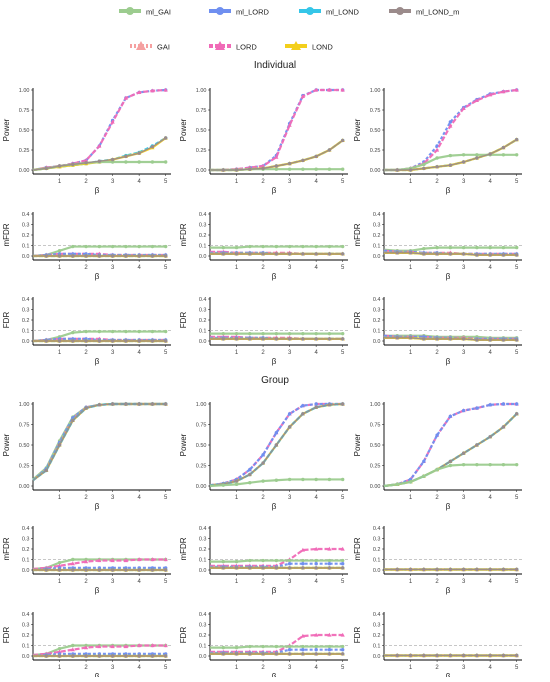  I want to click on panel-r6-c1: FDR 0.0 0.1 0.2 0.3 0.4 1 2 3 4 5 β, so click(86, 646).